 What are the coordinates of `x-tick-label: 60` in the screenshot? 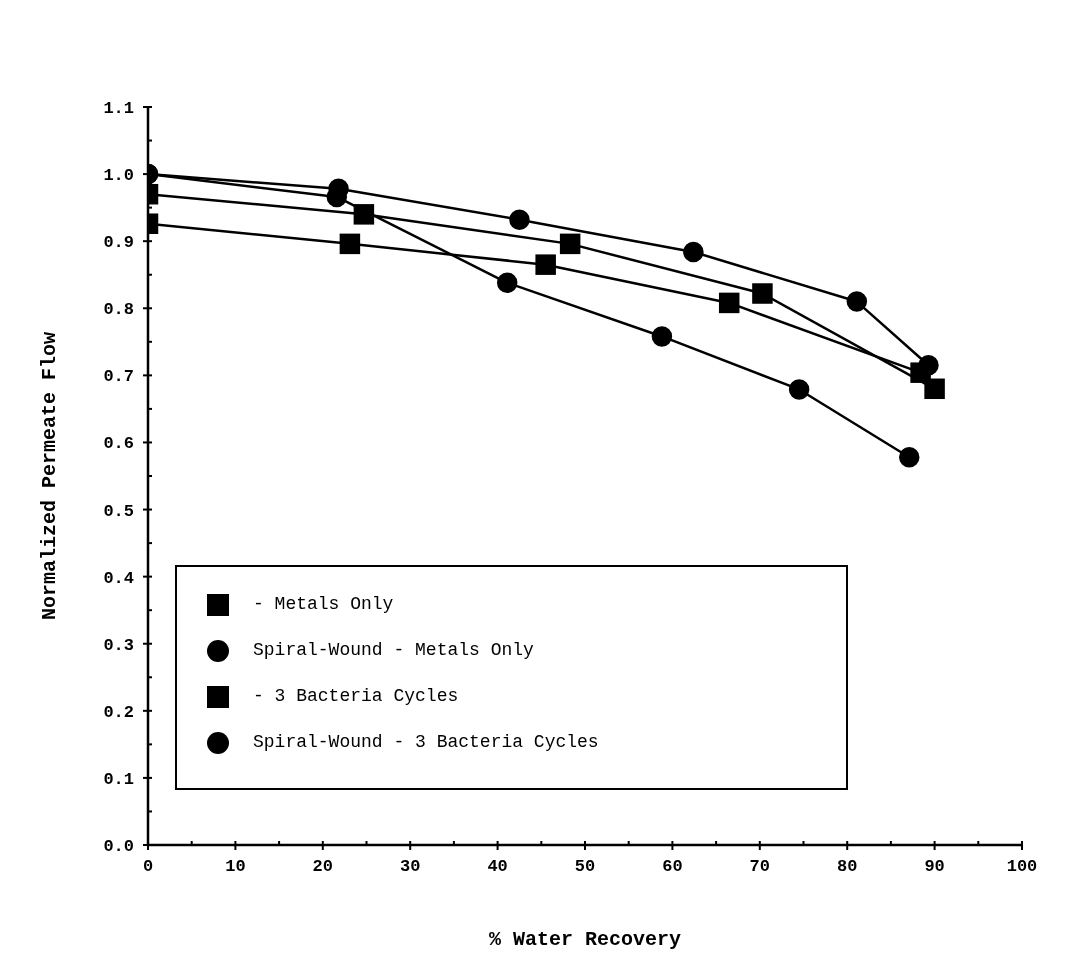 It's located at (672, 866).